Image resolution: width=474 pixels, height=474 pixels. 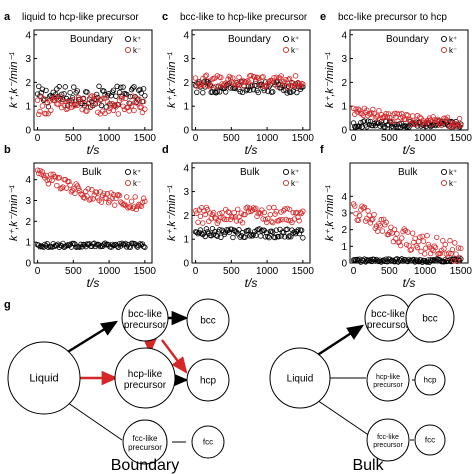 I want to click on legend-marker-k-minus, so click(x=286, y=183).